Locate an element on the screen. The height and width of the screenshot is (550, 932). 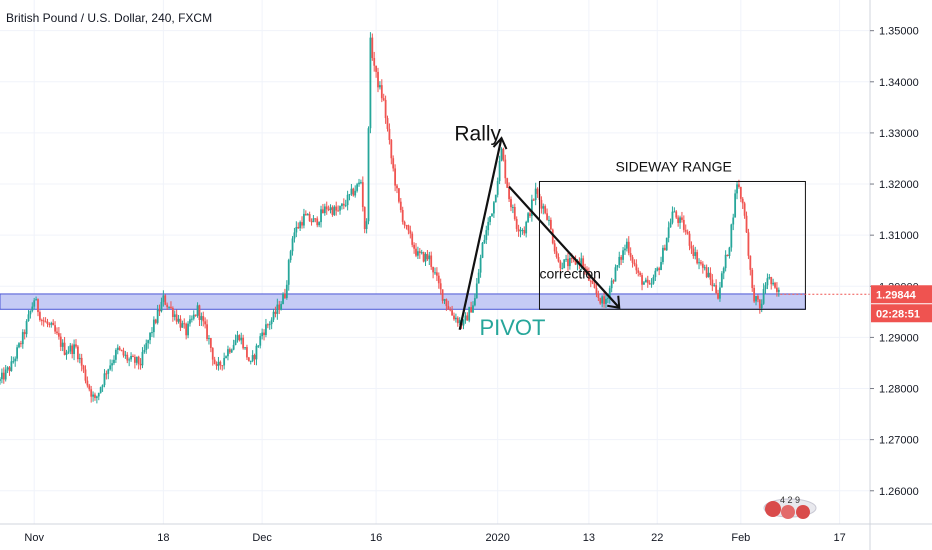
logo-badge-text: 4 2 9 is located at coordinates (790, 500).